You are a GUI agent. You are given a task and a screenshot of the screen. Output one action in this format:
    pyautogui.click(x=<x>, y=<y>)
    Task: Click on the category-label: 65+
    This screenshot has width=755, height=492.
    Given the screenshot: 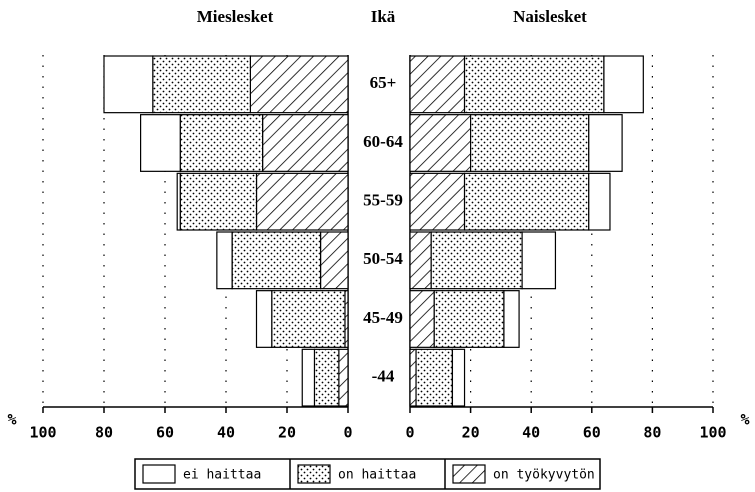 What is the action you would take?
    pyautogui.click(x=383, y=82)
    